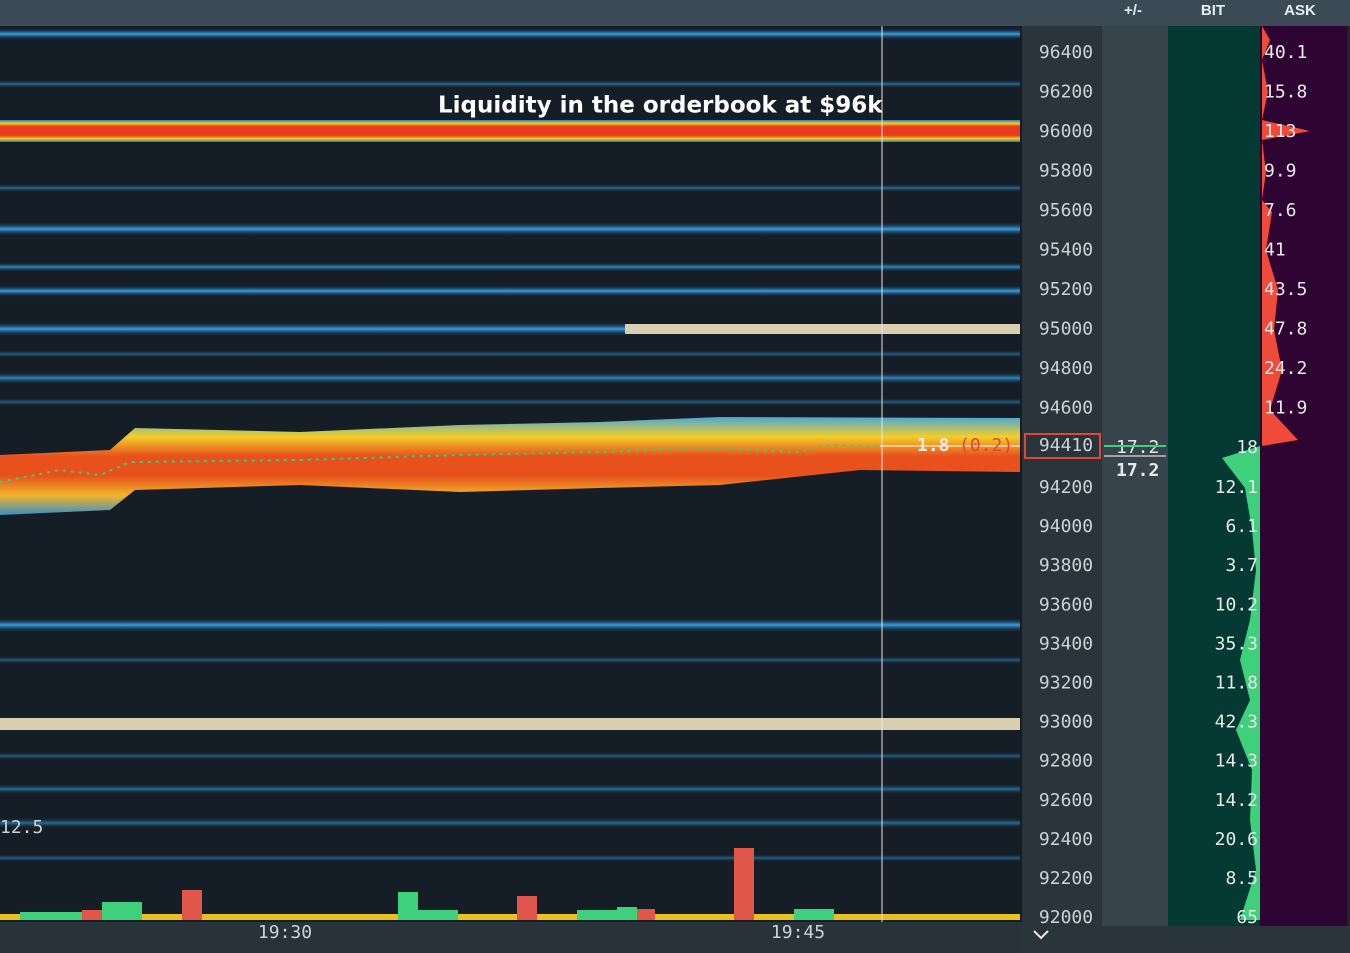  Describe the element at coordinates (440, 463) in the screenshot. I see `price-line` at that location.